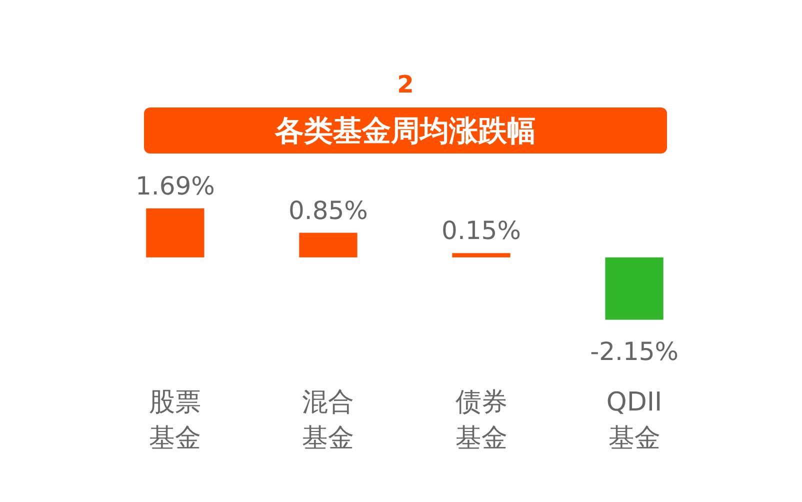  I want to click on text: 2, so click(405, 84).